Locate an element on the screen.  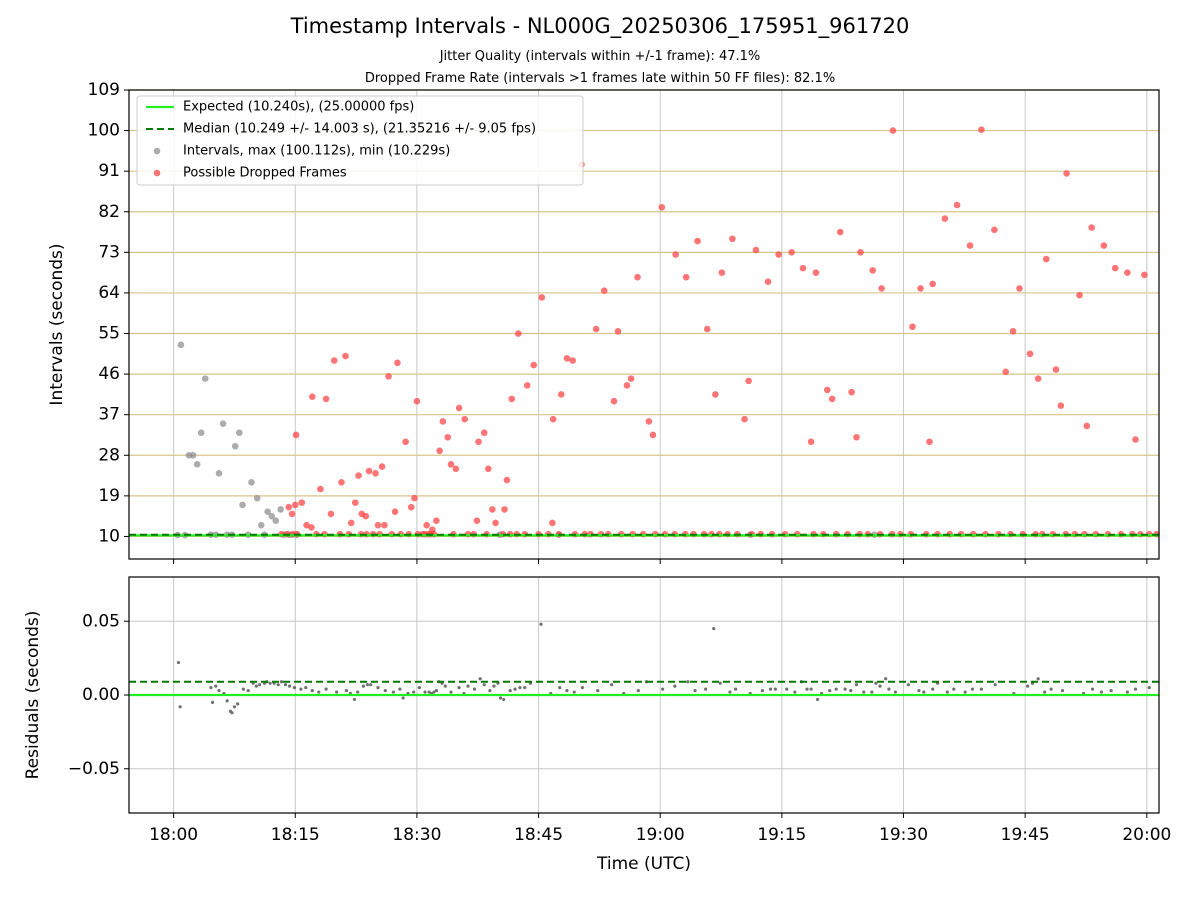
intervals-ytick-label: 55 is located at coordinates (109, 334).